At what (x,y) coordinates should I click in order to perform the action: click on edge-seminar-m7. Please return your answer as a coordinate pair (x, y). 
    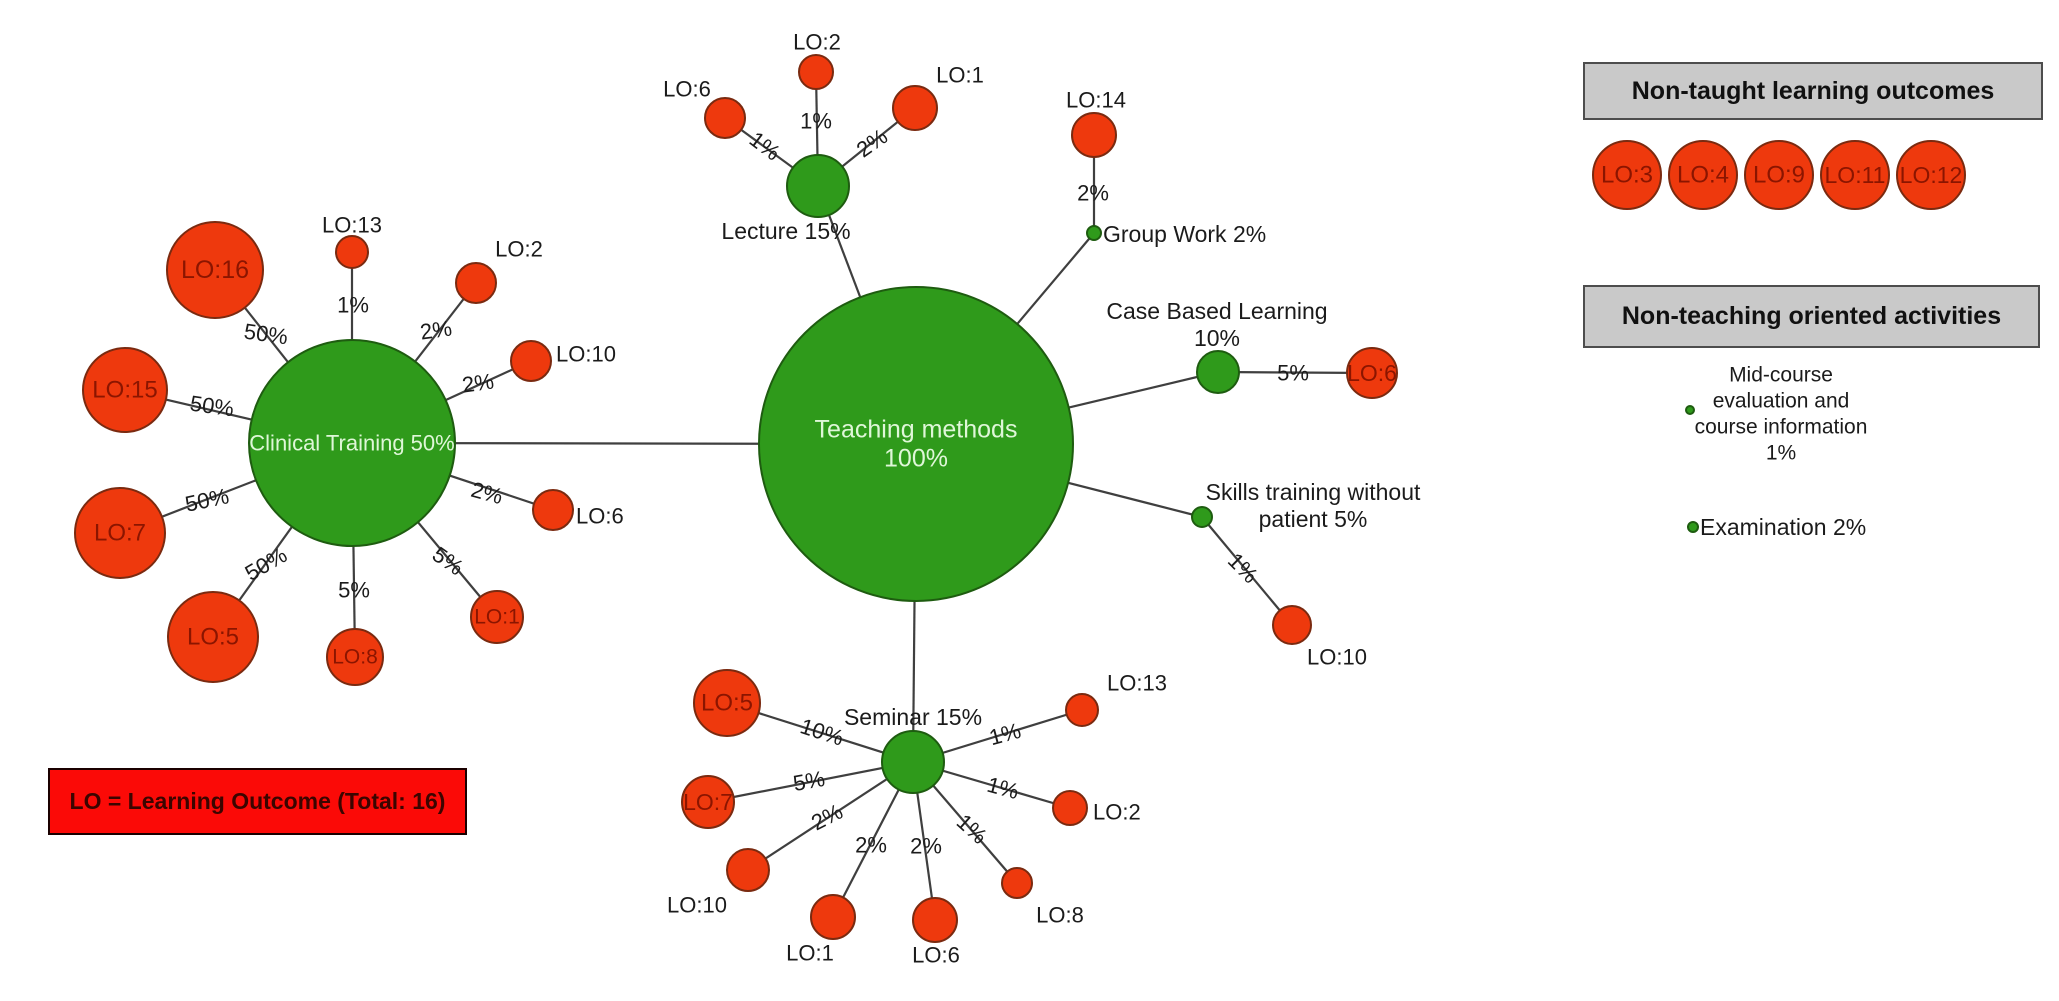
    Looking at the image, I should click on (810, 782).